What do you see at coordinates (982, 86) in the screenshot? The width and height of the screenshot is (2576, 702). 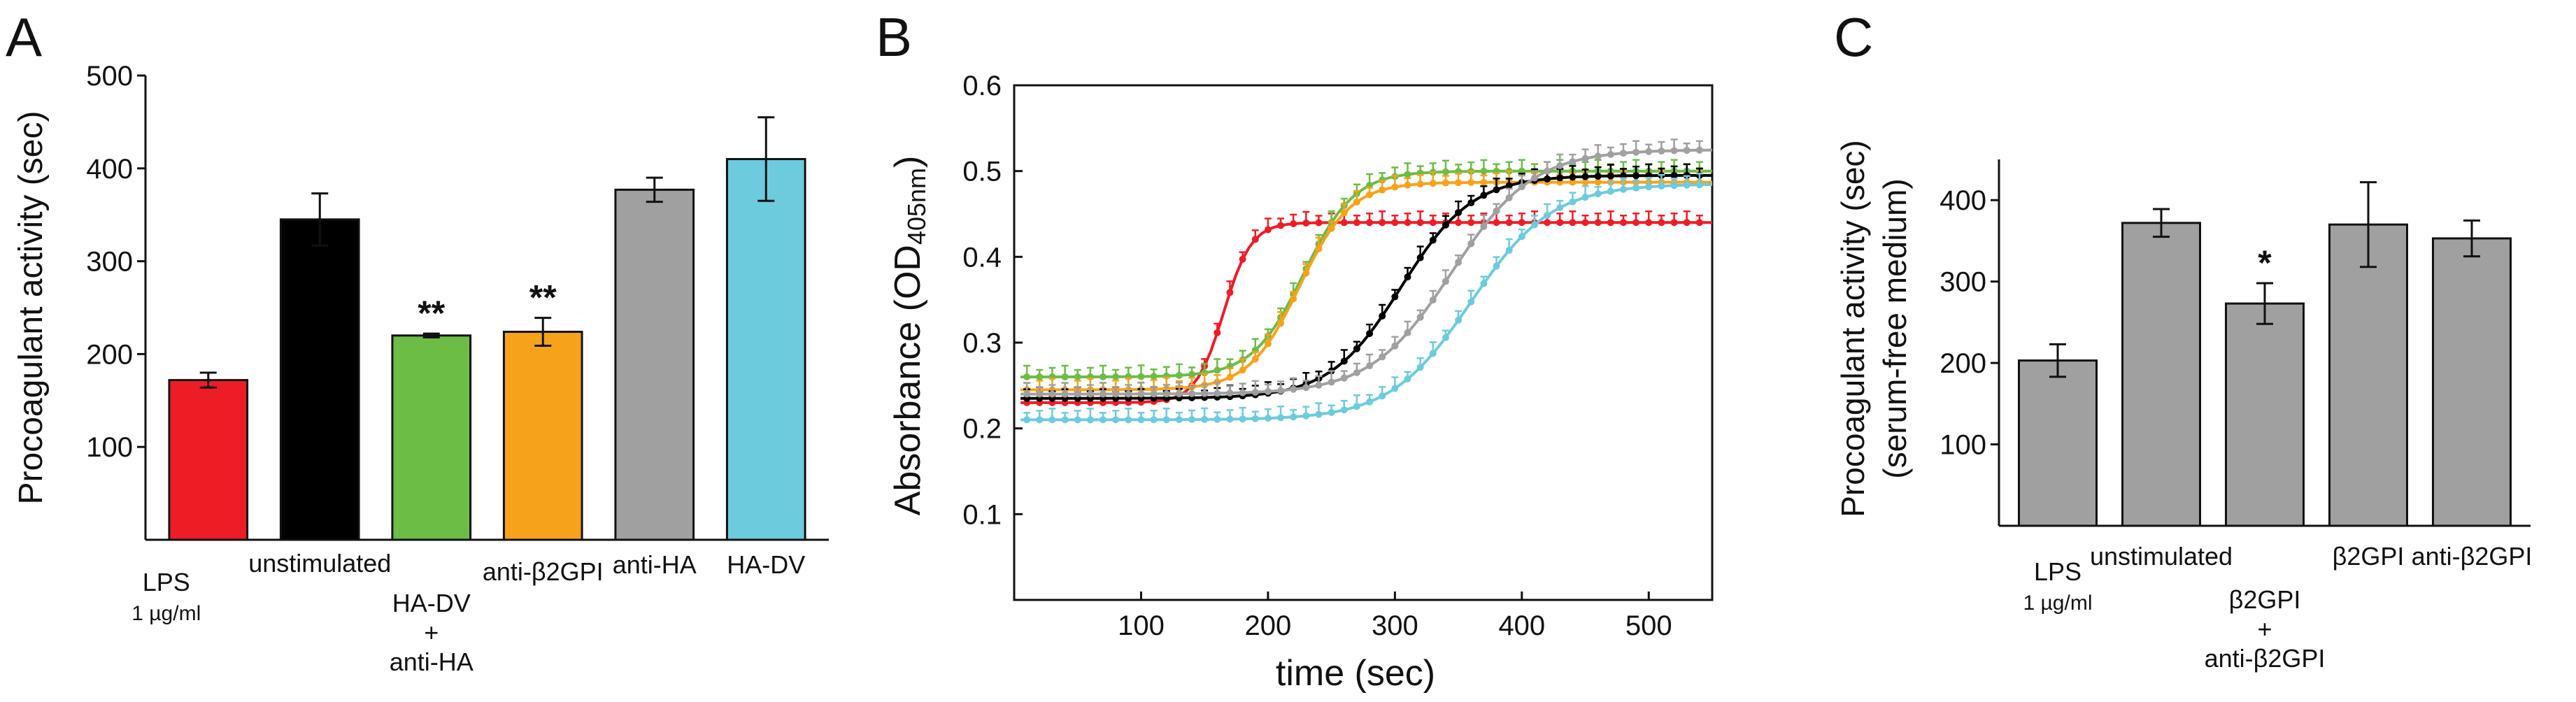 I see `panel-b-y-tick-label: 0.6` at bounding box center [982, 86].